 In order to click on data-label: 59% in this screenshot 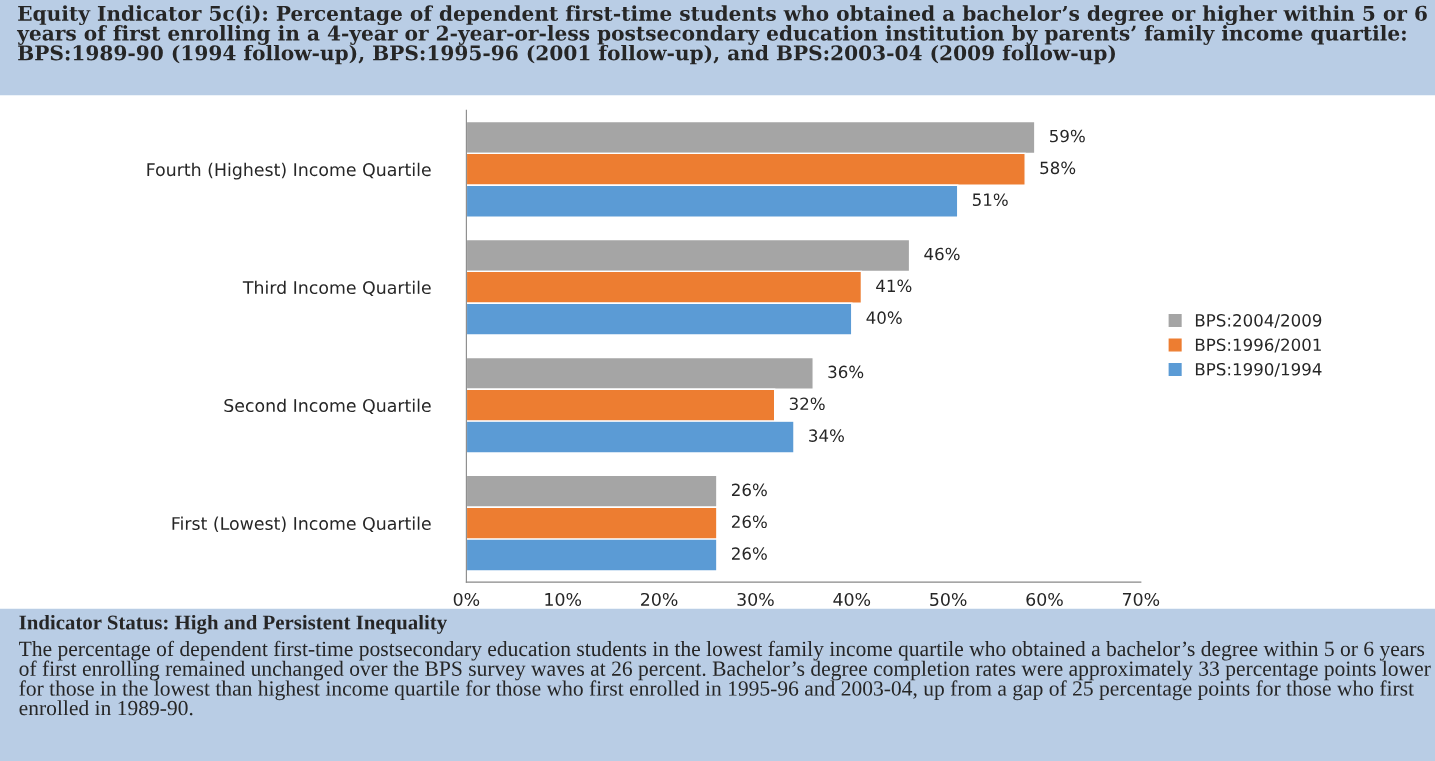, I will do `click(1067, 136)`.